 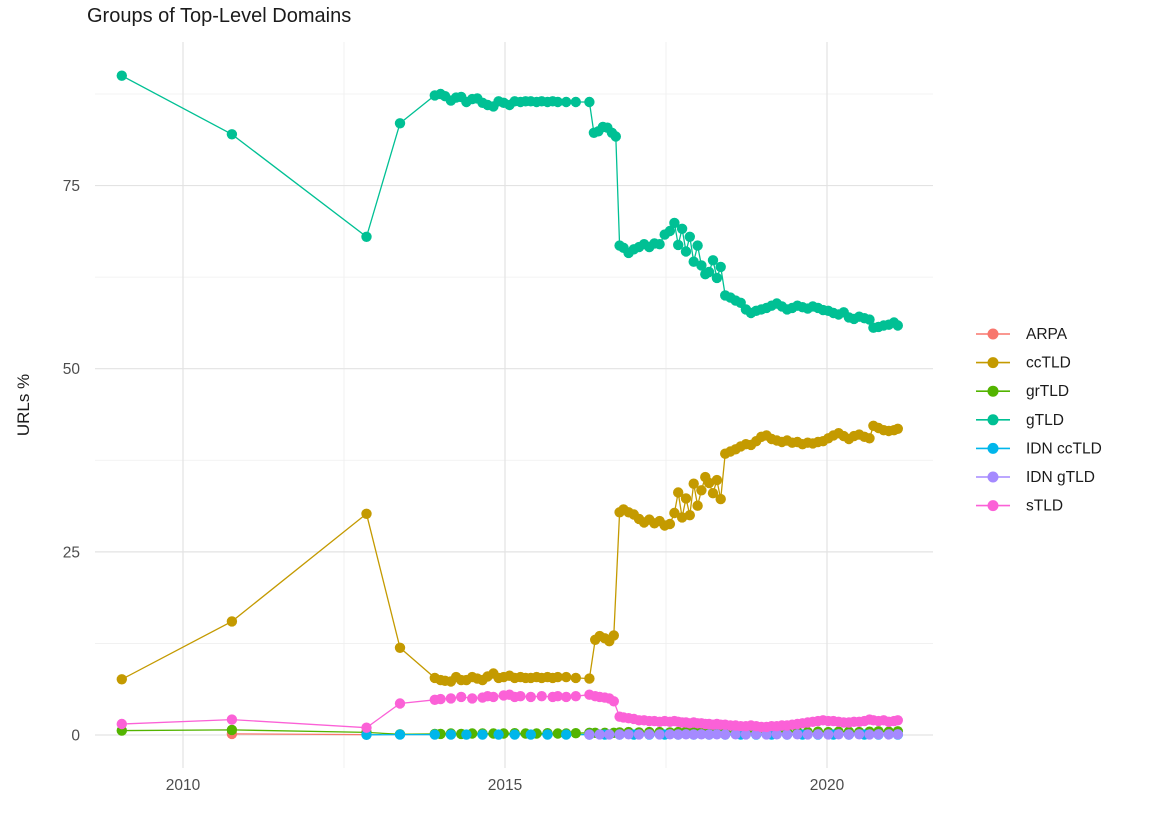 What do you see at coordinates (1023, 363) in the screenshot?
I see `legend-item-cctld: ccTLD` at bounding box center [1023, 363].